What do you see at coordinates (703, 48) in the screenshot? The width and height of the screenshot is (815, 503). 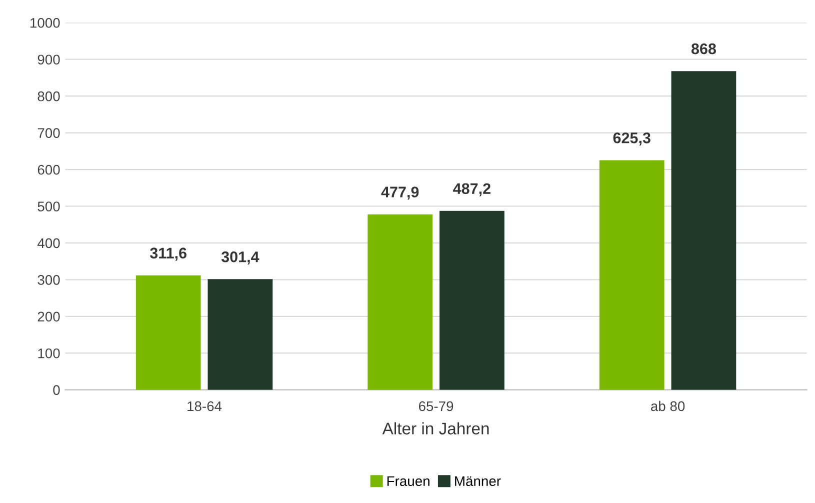 I see `data-label: 868` at bounding box center [703, 48].